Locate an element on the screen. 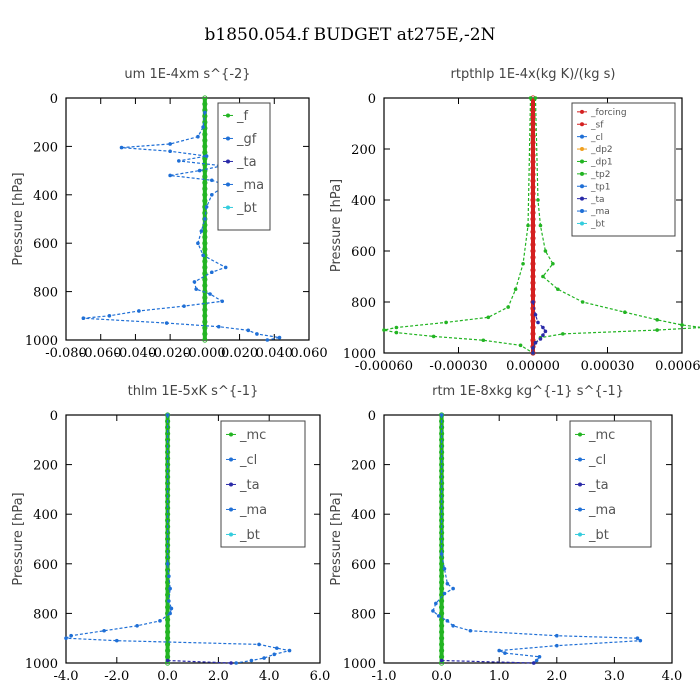 This screenshot has width=700, height=700. y-tick-label: 600 is located at coordinates (363, 565).